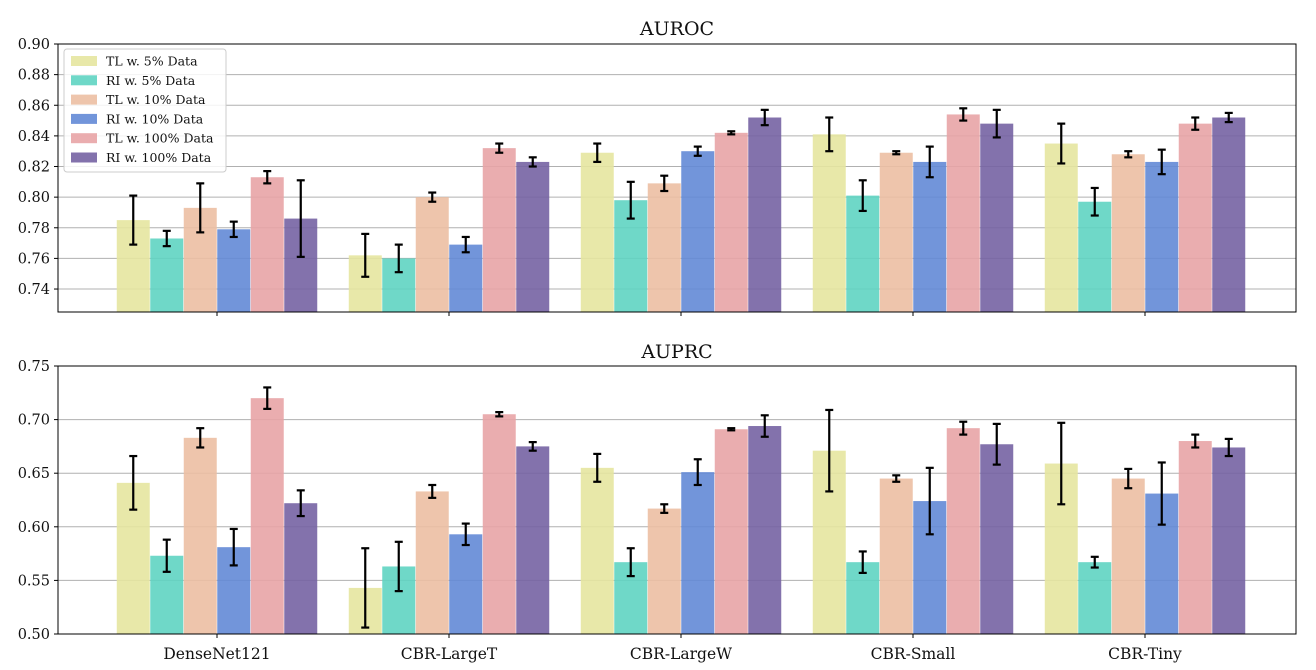 This screenshot has height=670, width=1316. Describe the element at coordinates (681, 654) in the screenshot. I see `x-tick-label: CBR-LargeW` at that location.